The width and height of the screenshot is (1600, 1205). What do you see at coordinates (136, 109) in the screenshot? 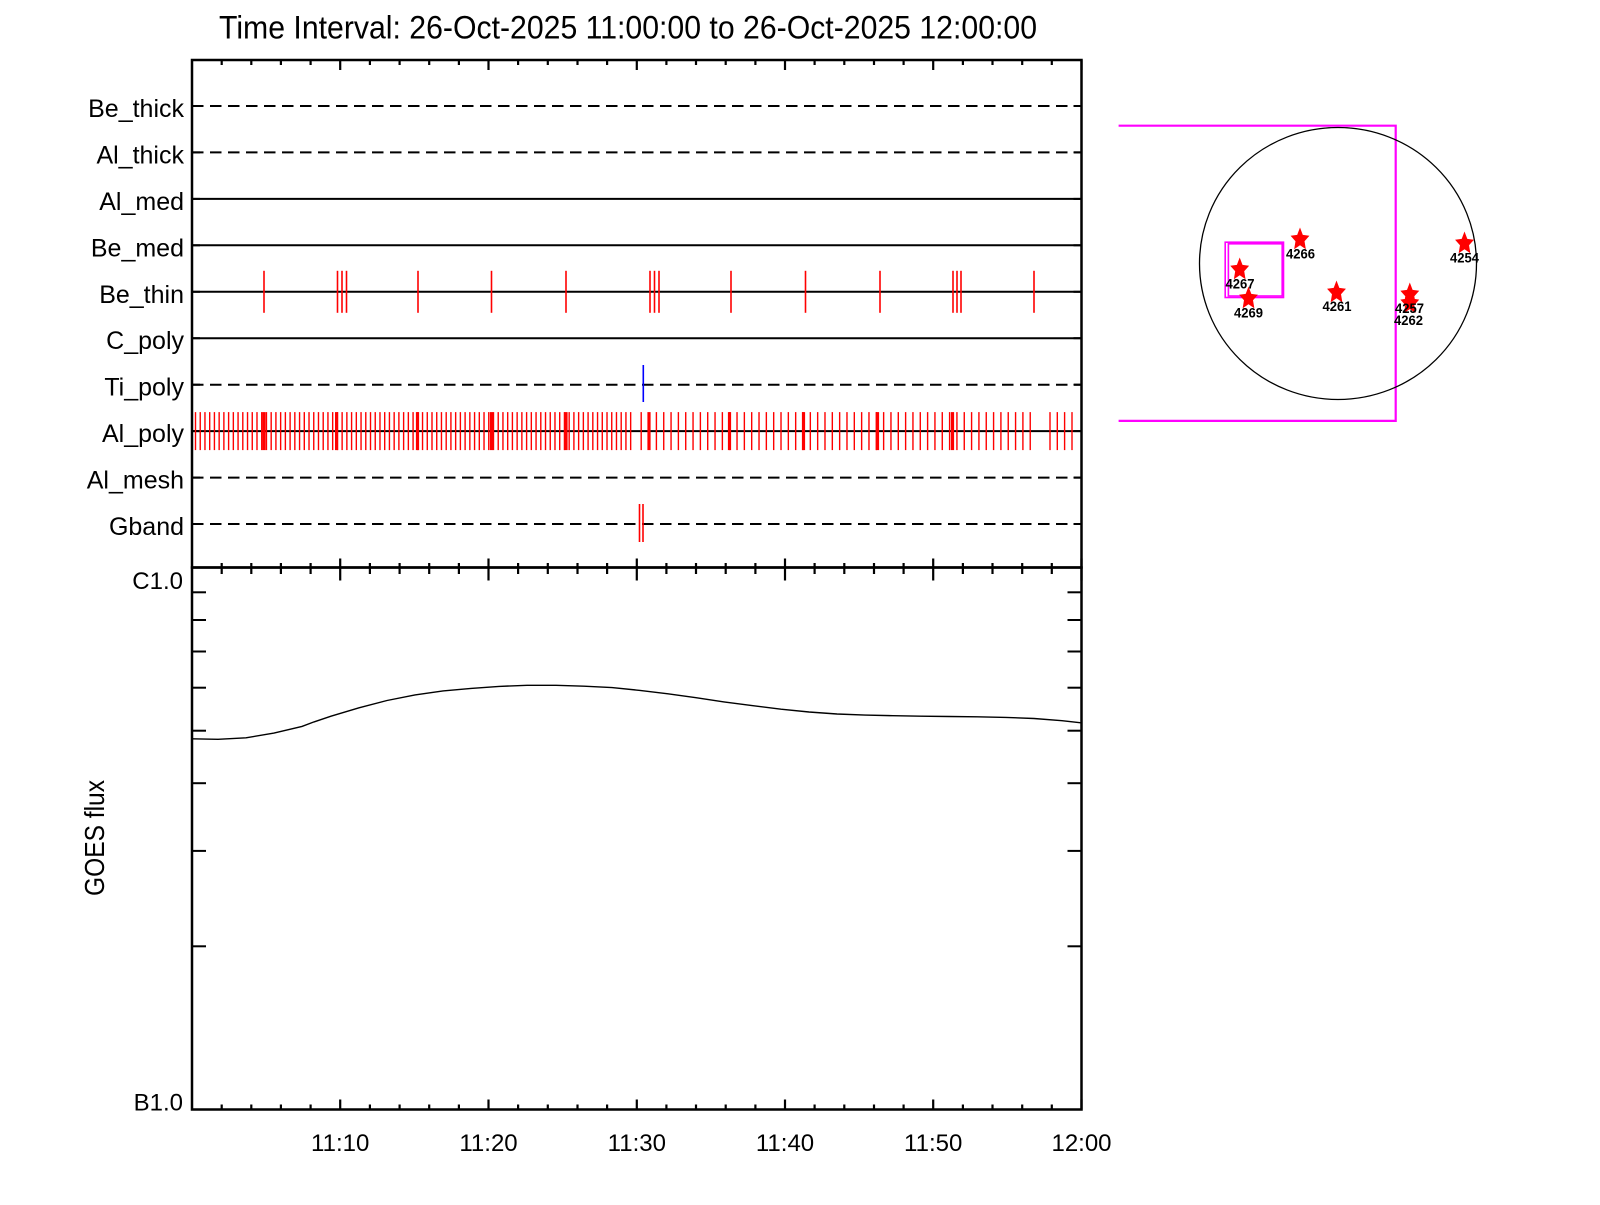
I see `svg-text: Be_thick` at bounding box center [136, 109].